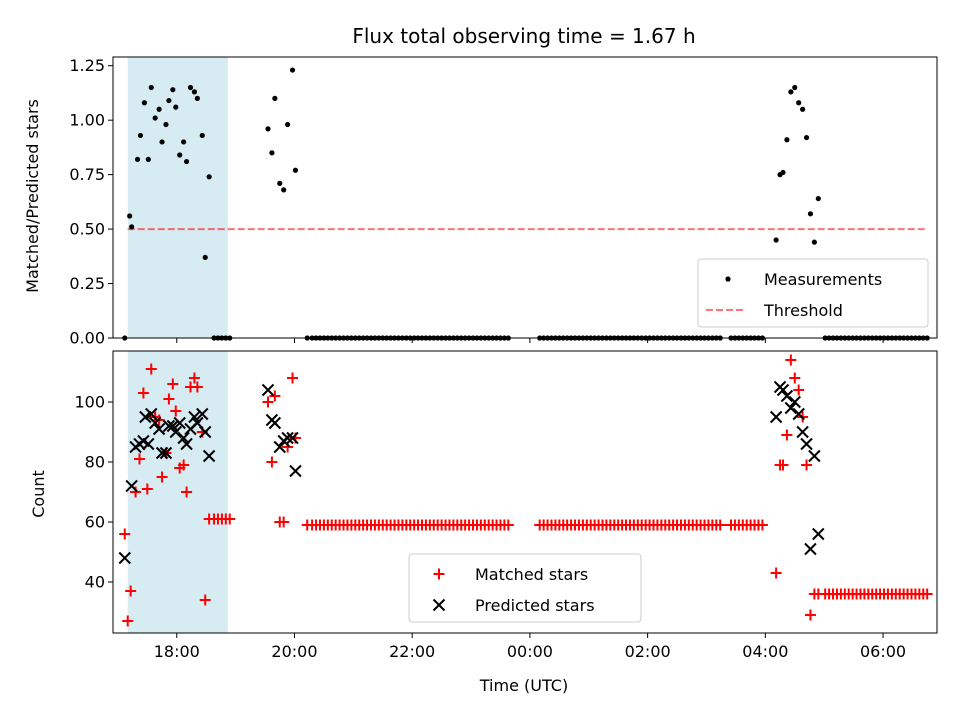 This screenshot has width=960, height=720. Describe the element at coordinates (87, 174) in the screenshot. I see `y-tick-label: 0.75` at that location.